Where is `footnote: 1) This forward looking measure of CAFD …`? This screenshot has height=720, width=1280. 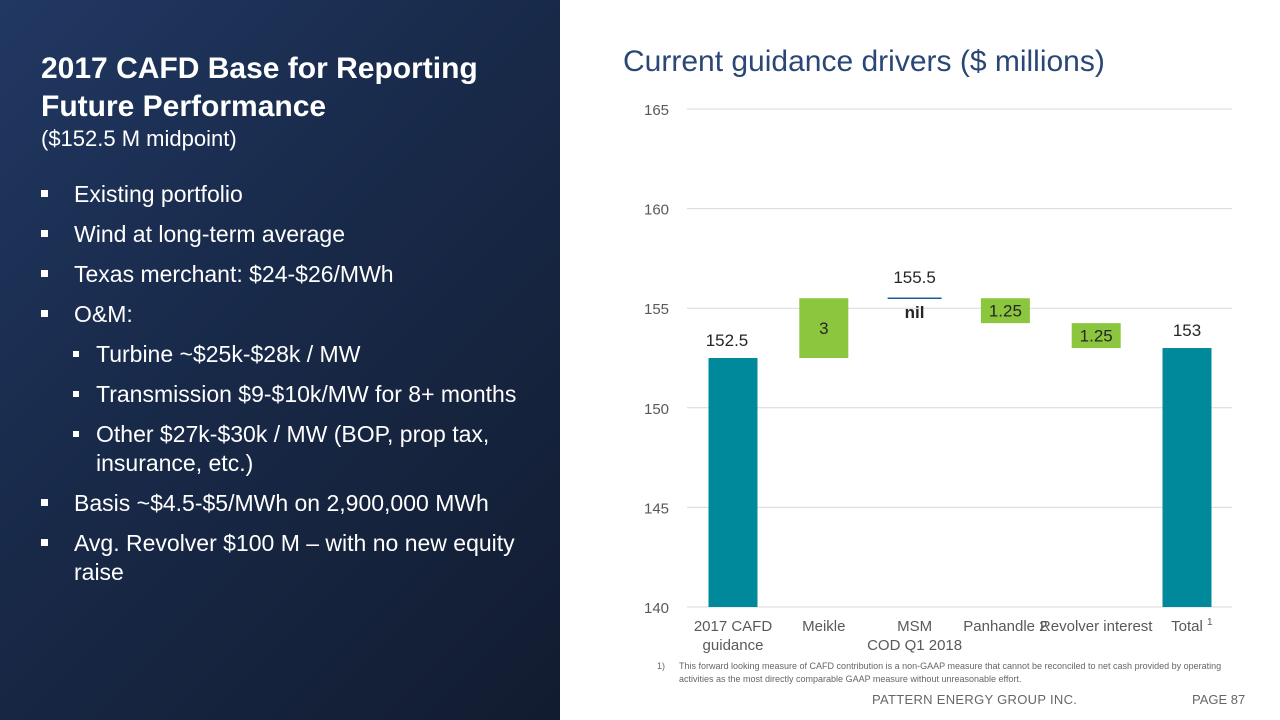
footnote: 1) This forward looking measure of CAFD … is located at coordinates (952, 673).